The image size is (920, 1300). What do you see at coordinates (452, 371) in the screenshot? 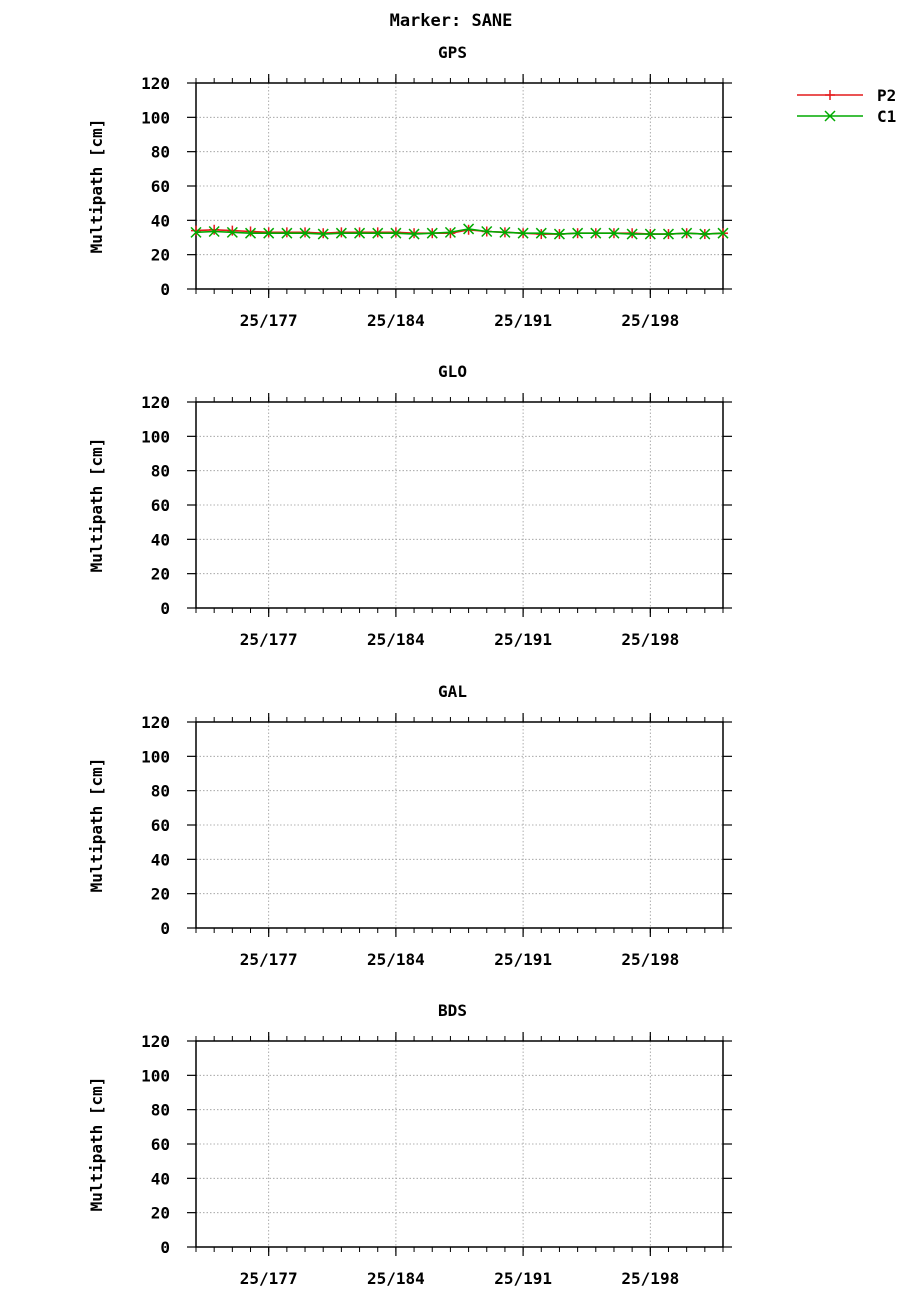
I see `panel-title-glo: GLO` at bounding box center [452, 371].